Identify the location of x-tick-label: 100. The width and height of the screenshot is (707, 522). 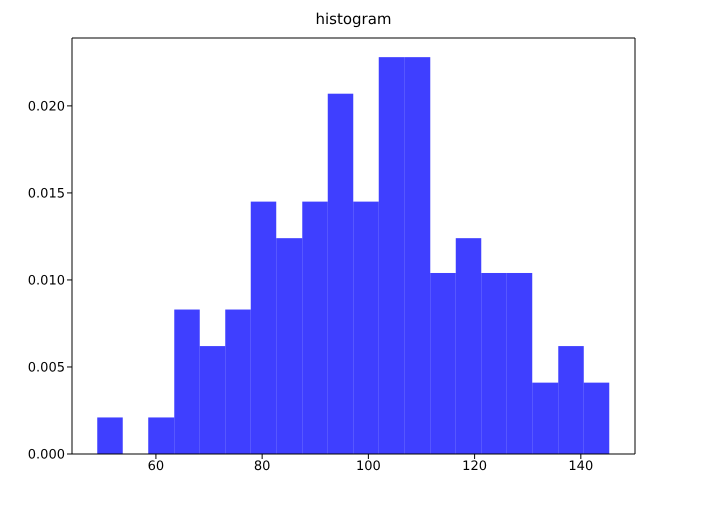
(368, 466).